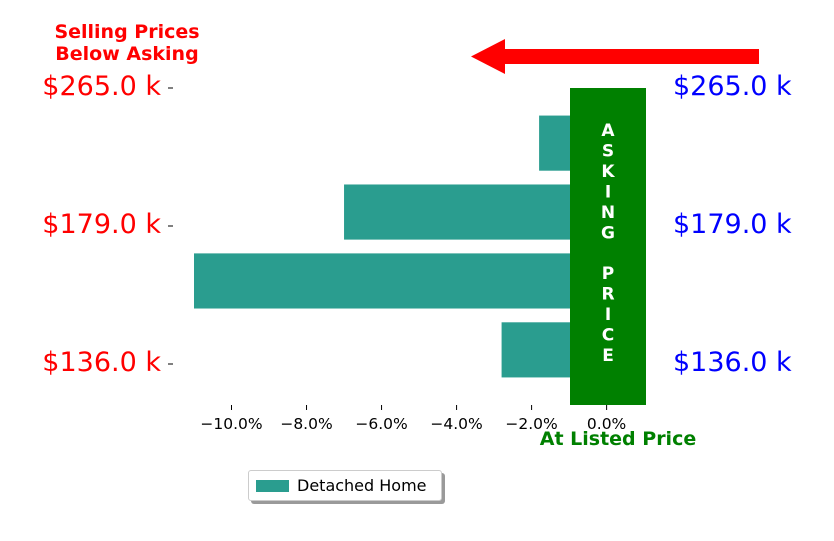 This screenshot has height=541, width=834. Describe the element at coordinates (608, 131) in the screenshot. I see `band-letter: A` at that location.